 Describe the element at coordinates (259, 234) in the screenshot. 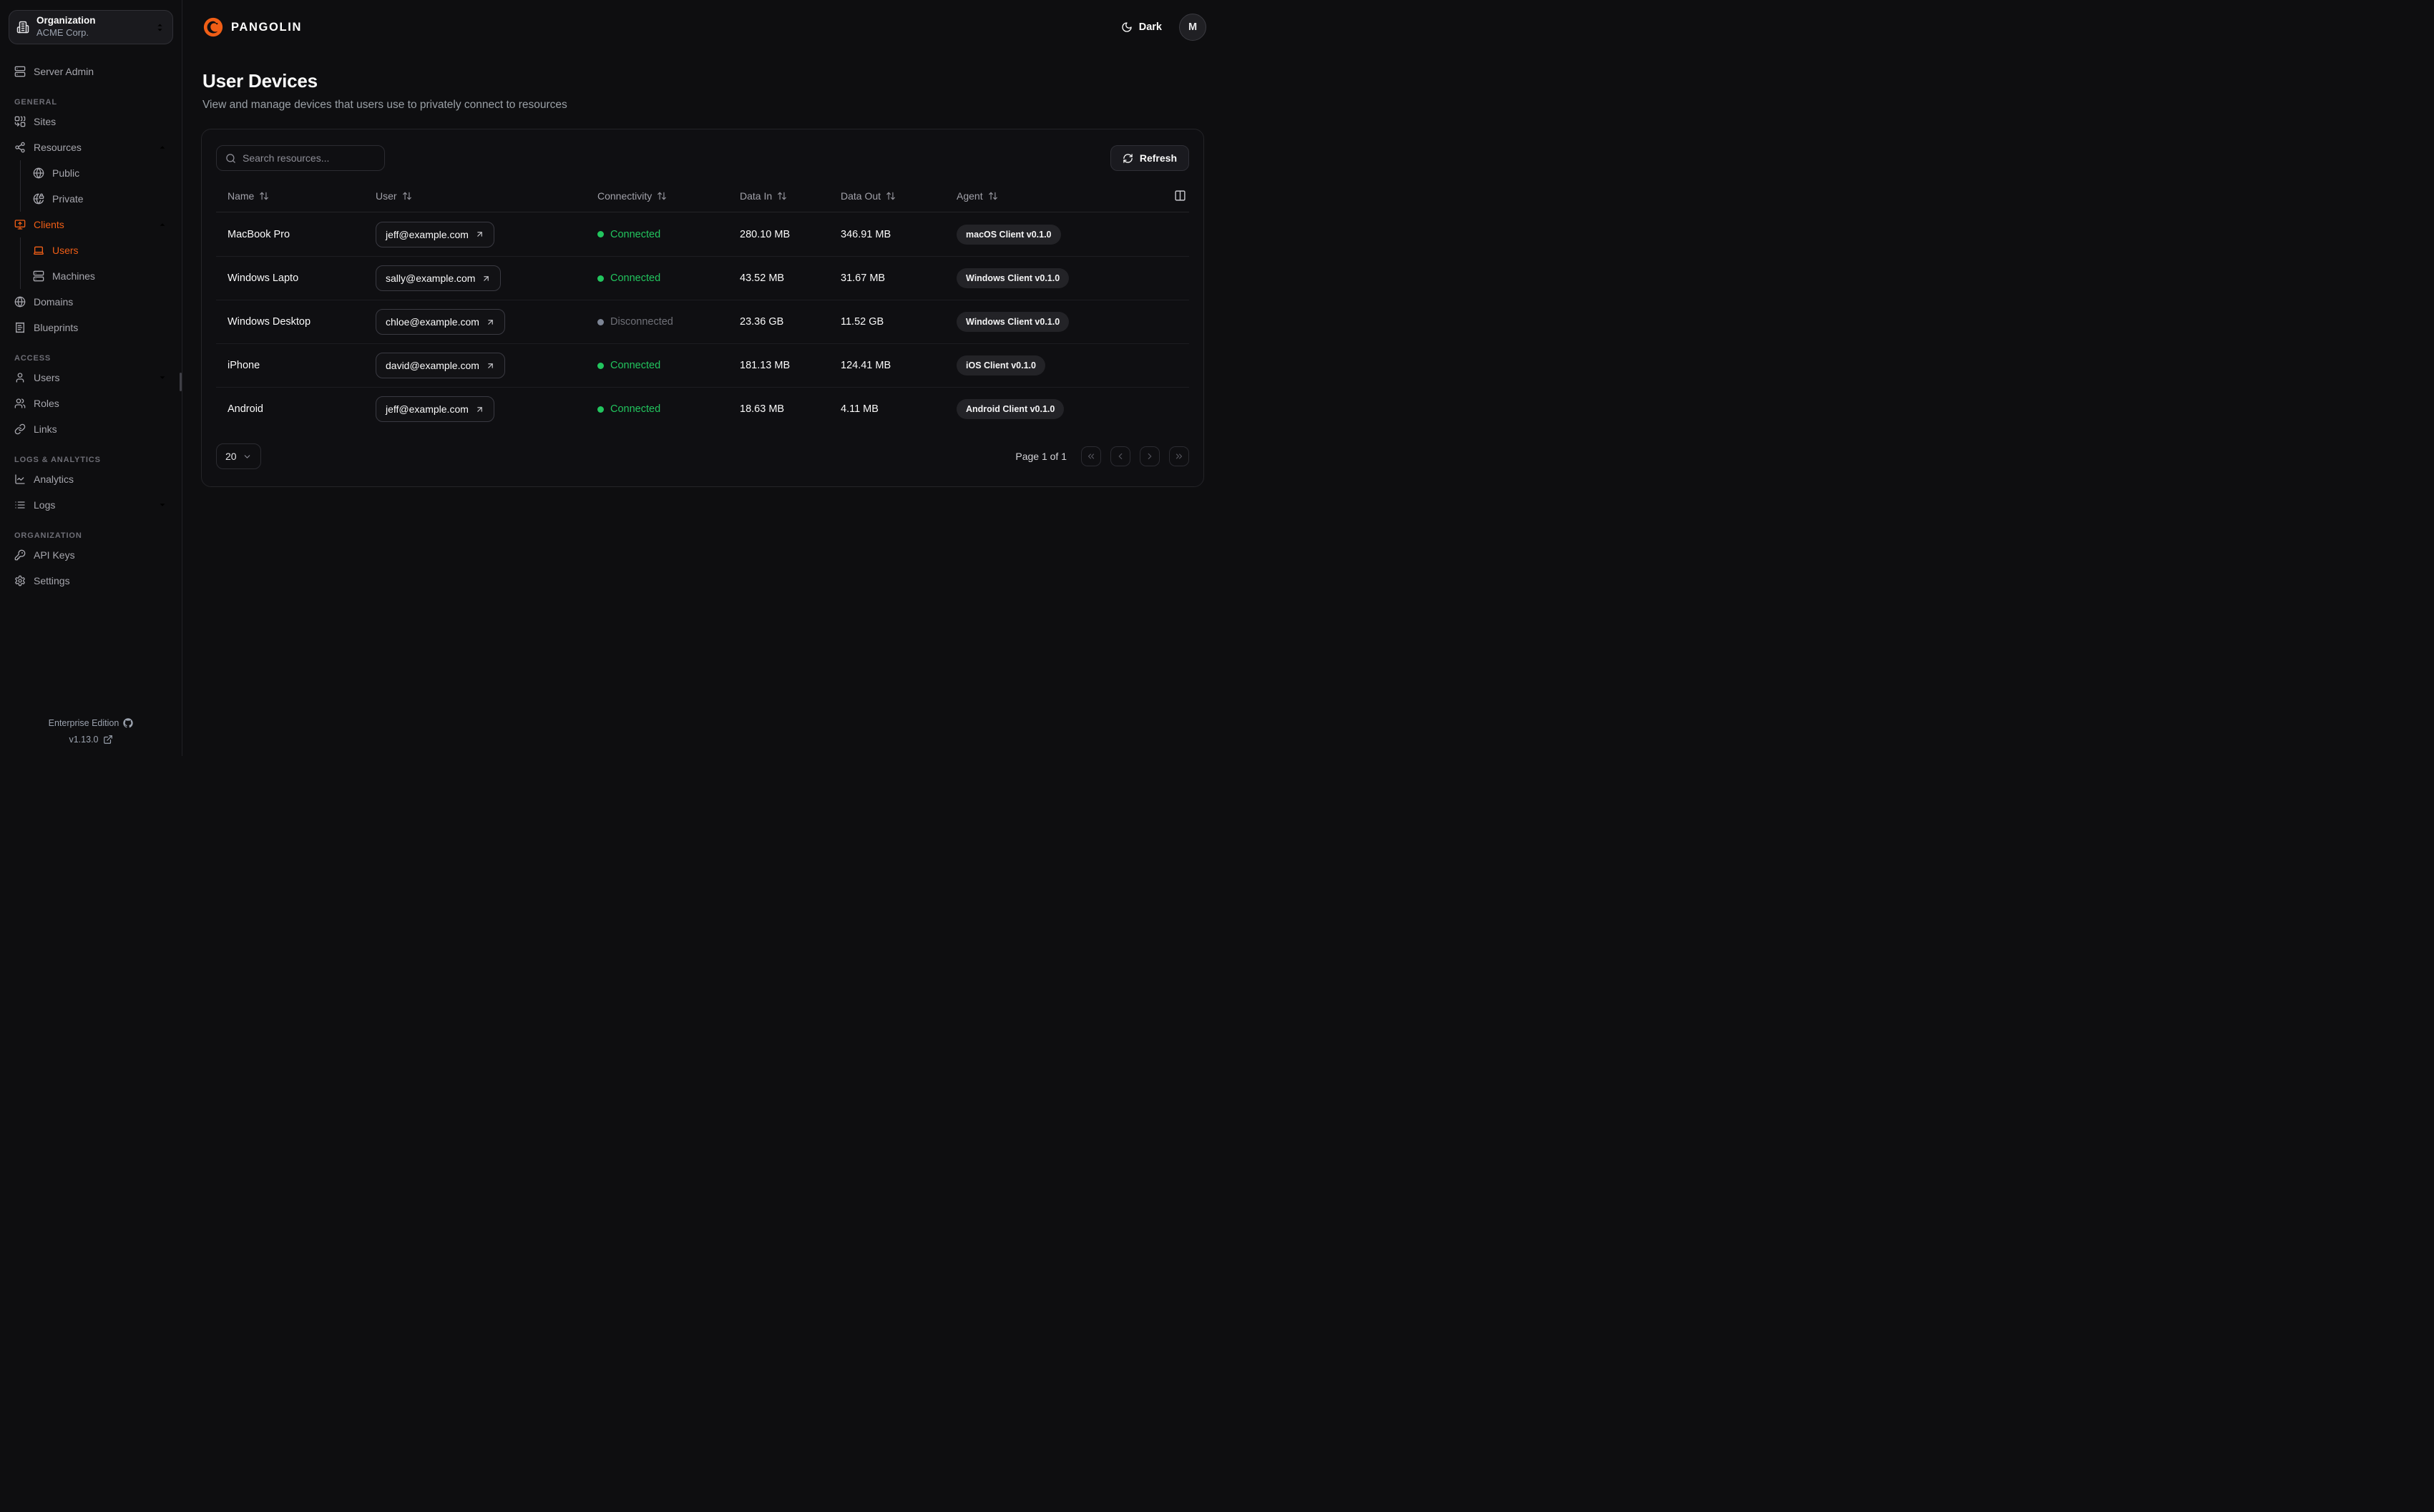

I see `device-name: MacBook Pro` at that location.